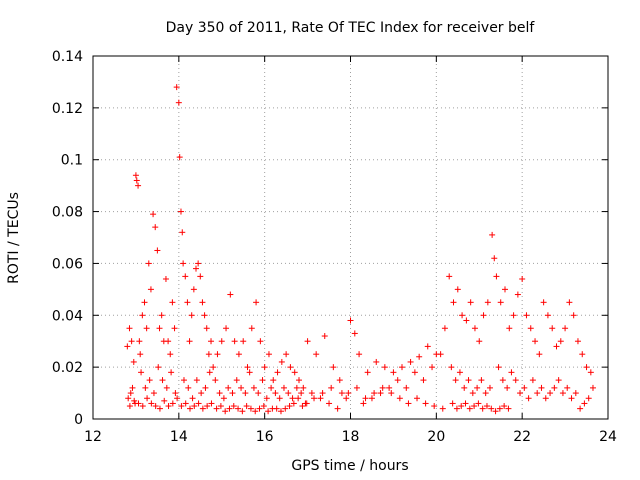  I want to click on x-tick-label: 18, so click(351, 437).